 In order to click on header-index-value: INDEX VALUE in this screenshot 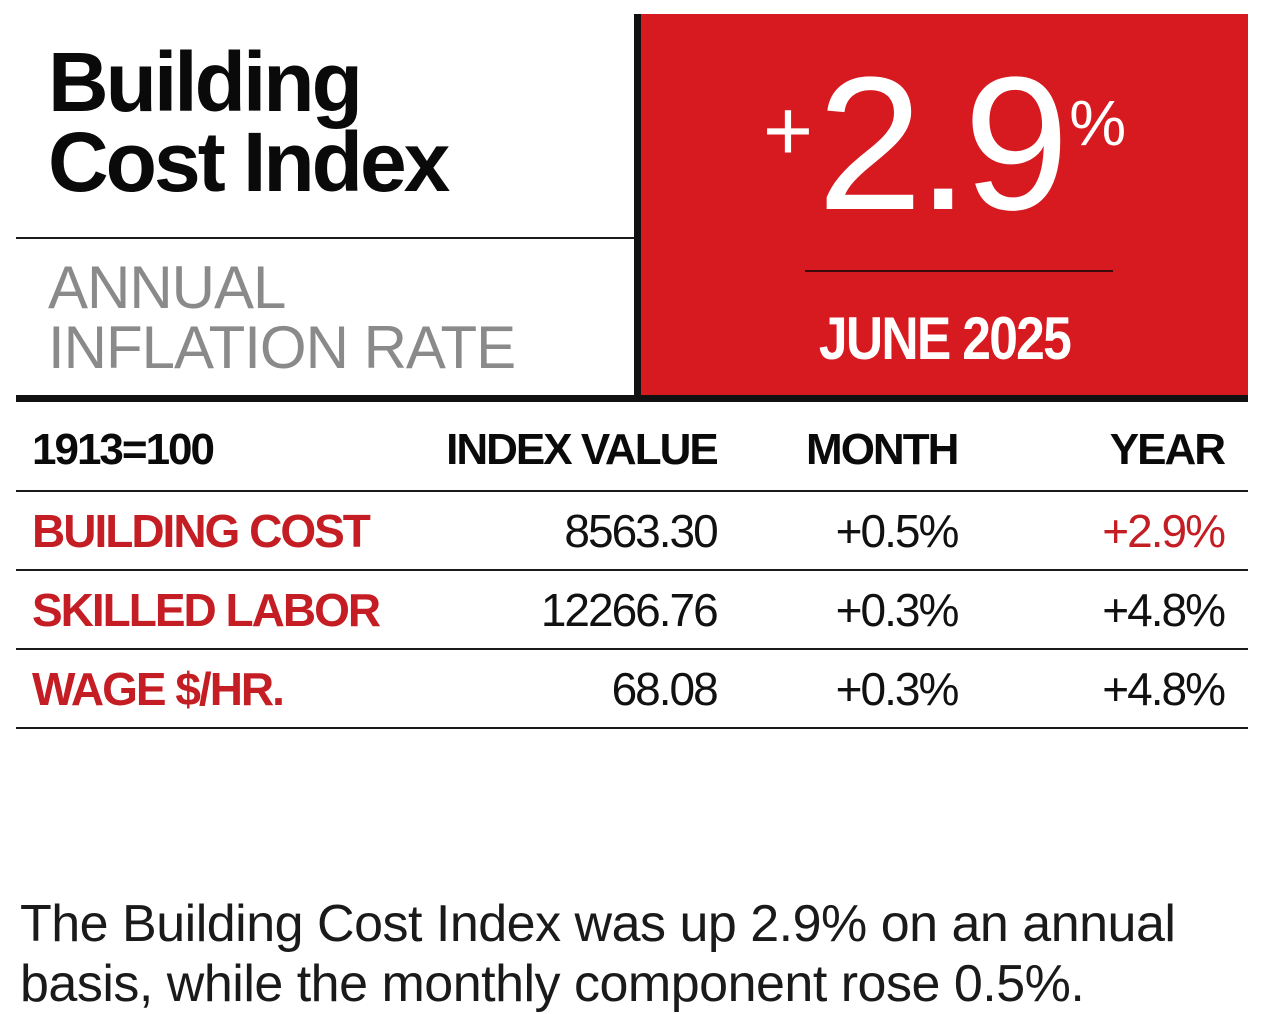, I will do `click(572, 451)`.